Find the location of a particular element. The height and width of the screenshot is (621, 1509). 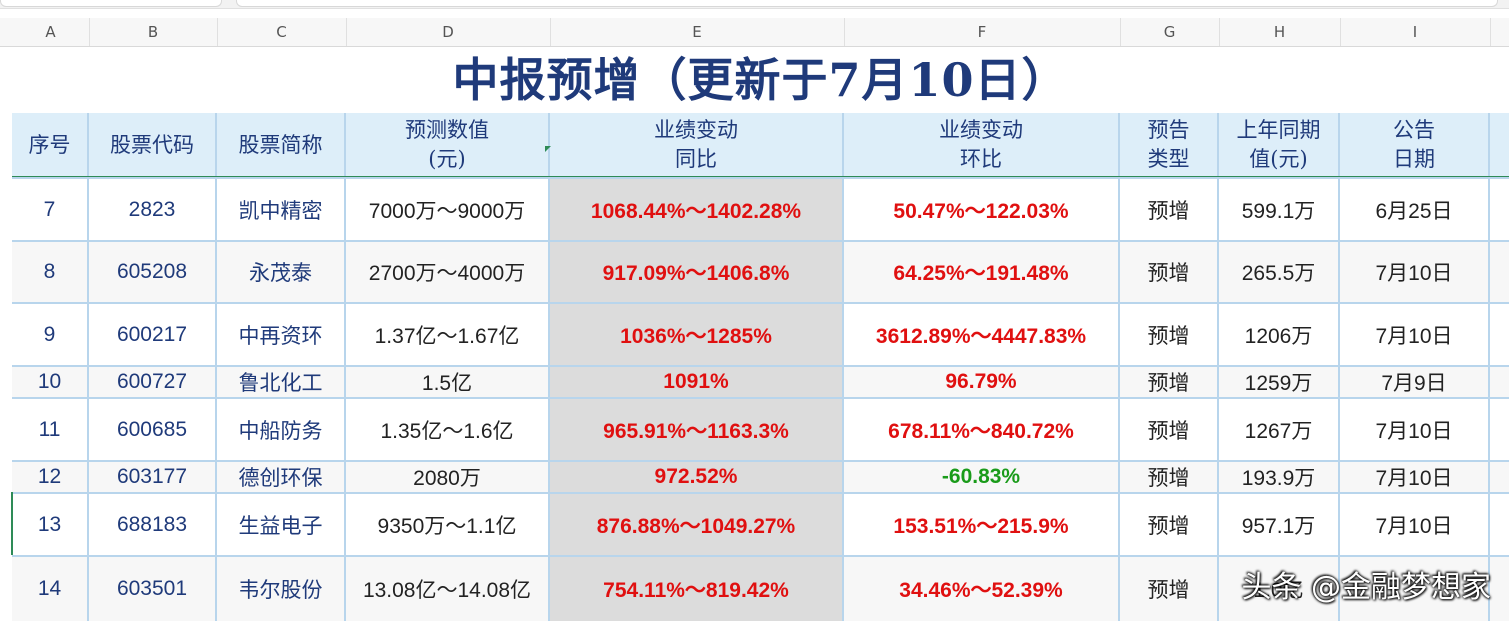

cell-name: 凯中精密 is located at coordinates (281, 209).